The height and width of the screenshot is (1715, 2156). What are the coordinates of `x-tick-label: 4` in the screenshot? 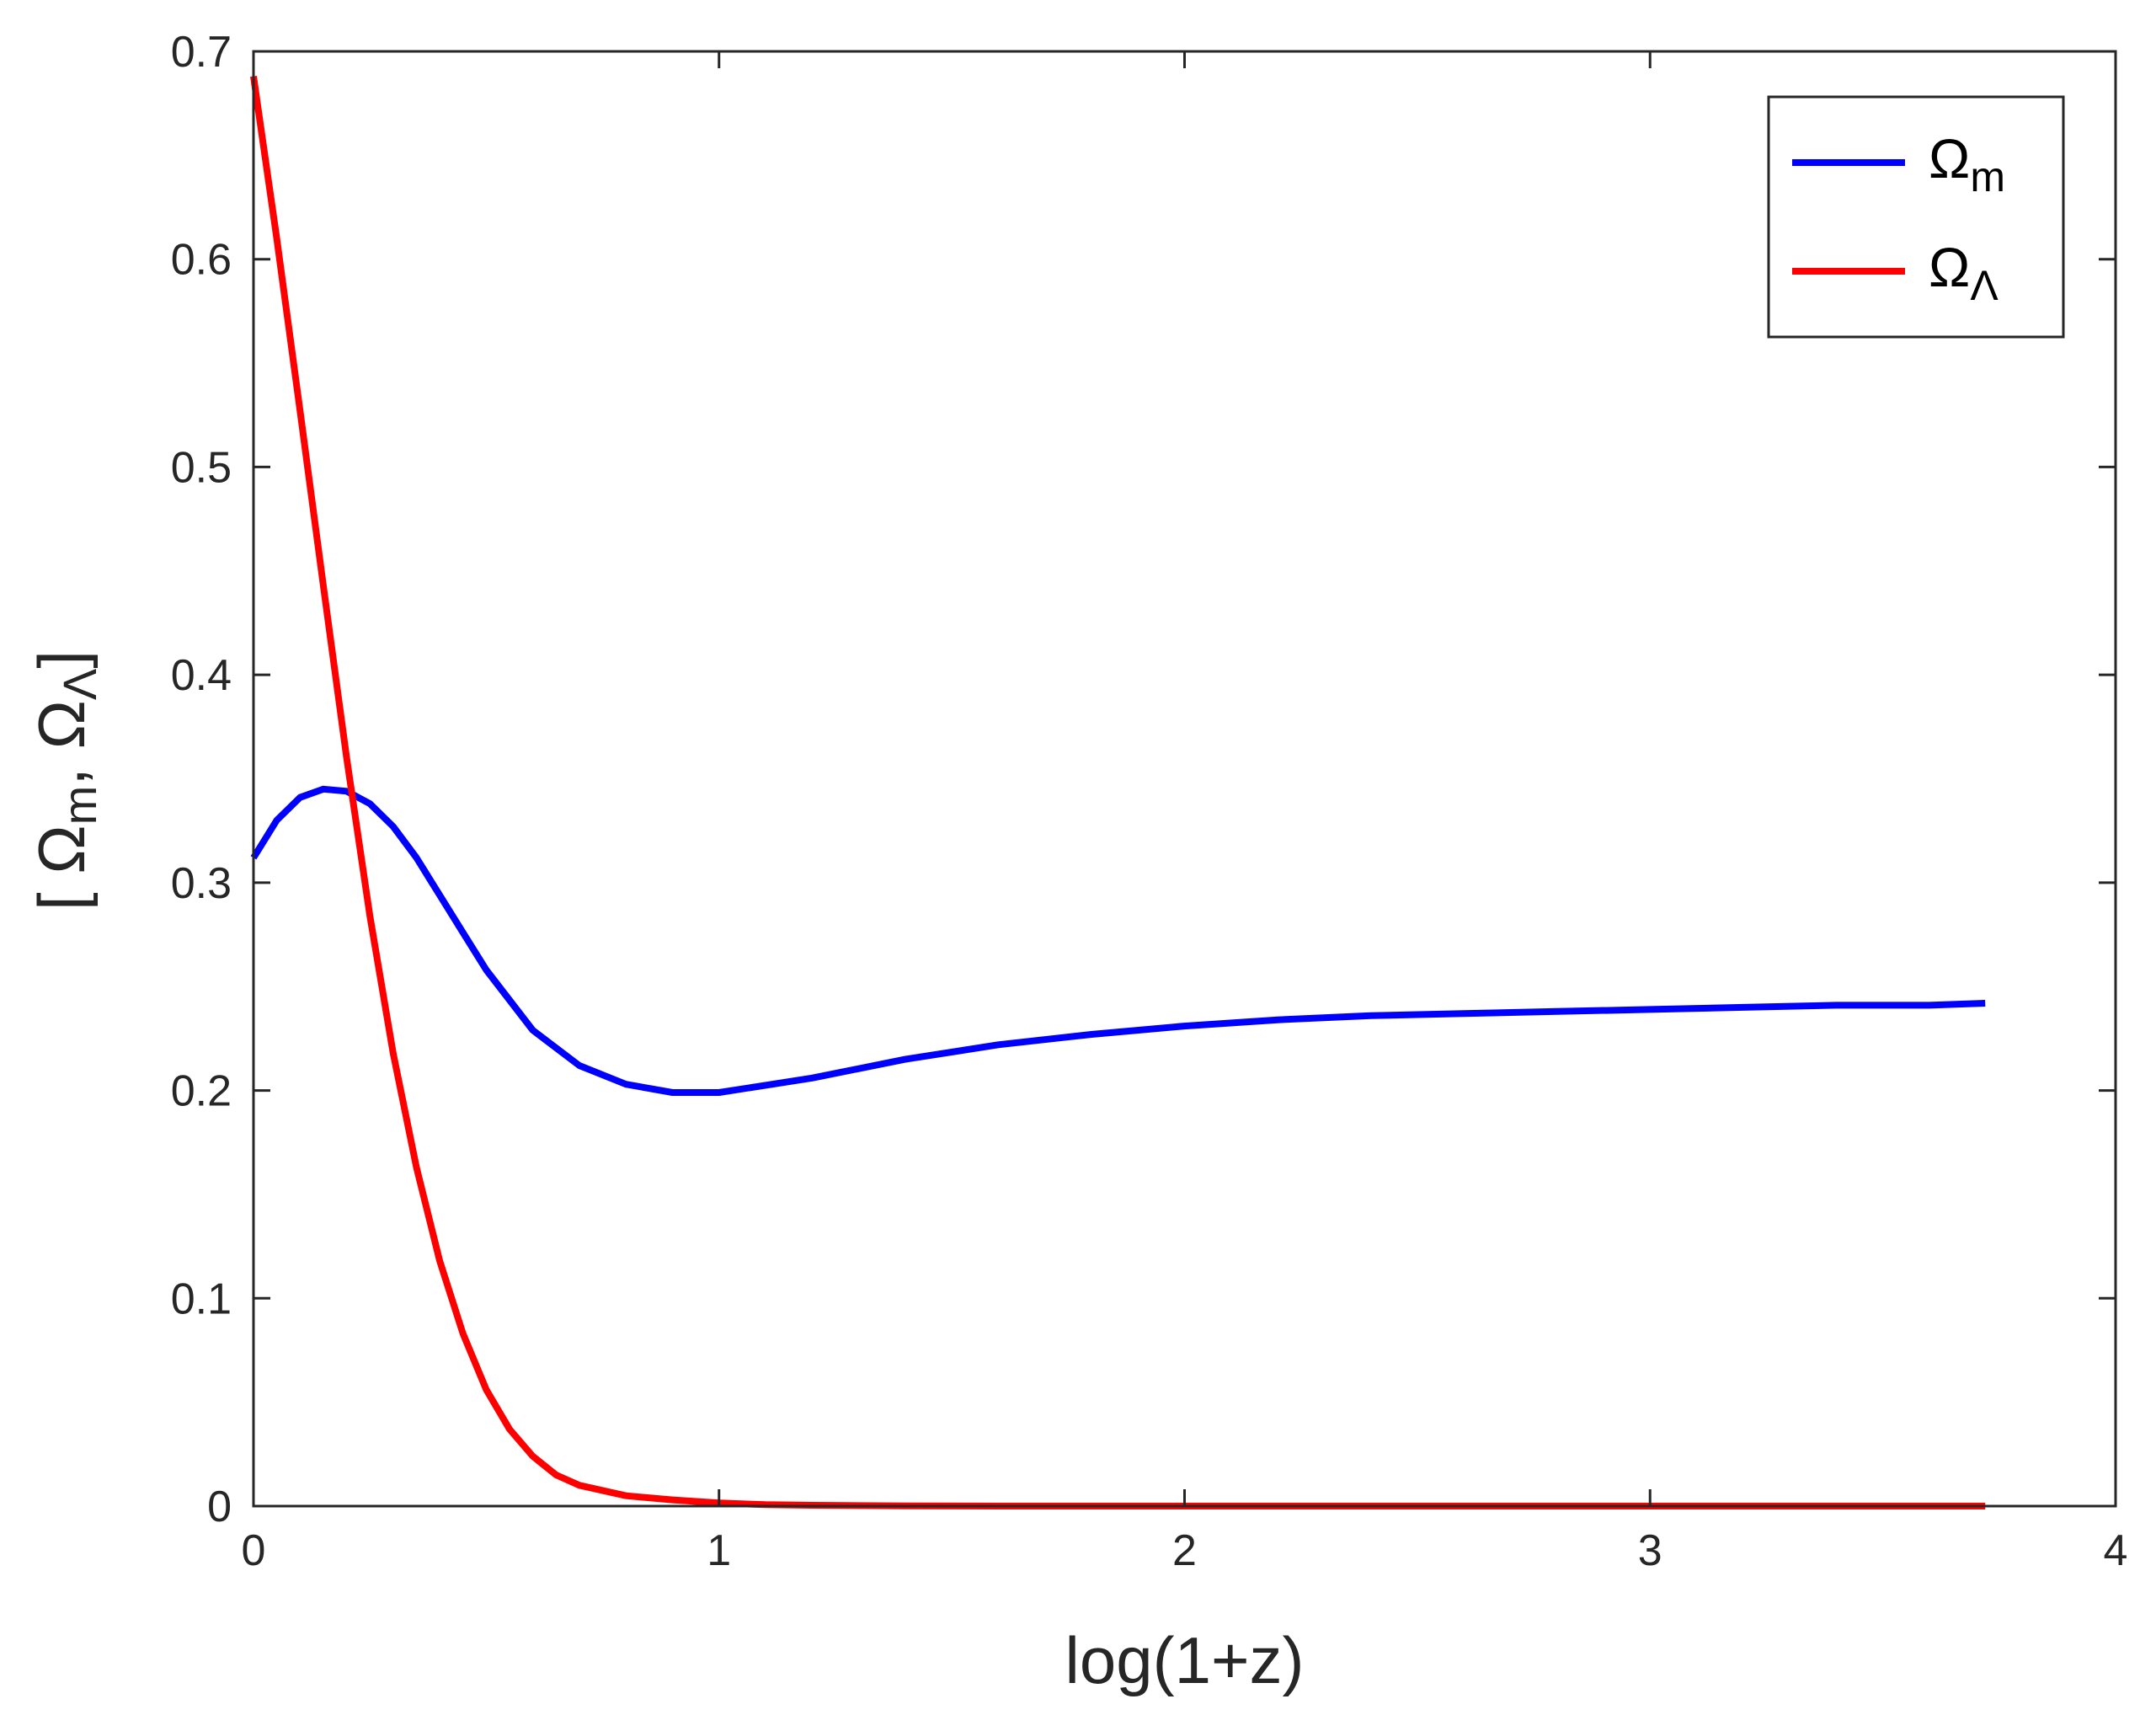 It's located at (2116, 1550).